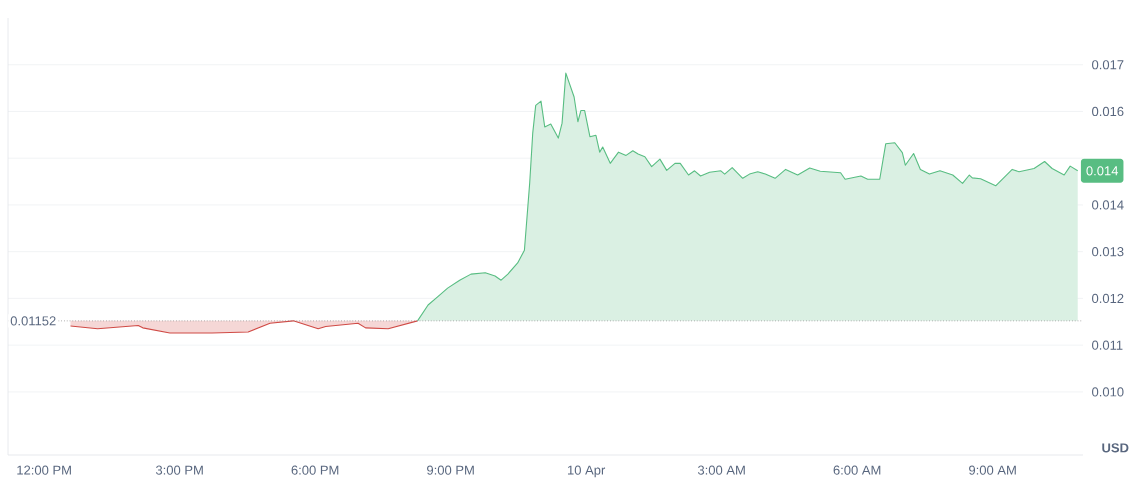  Describe the element at coordinates (857, 470) in the screenshot. I see `x-tick-label: 6:00 AM` at that location.